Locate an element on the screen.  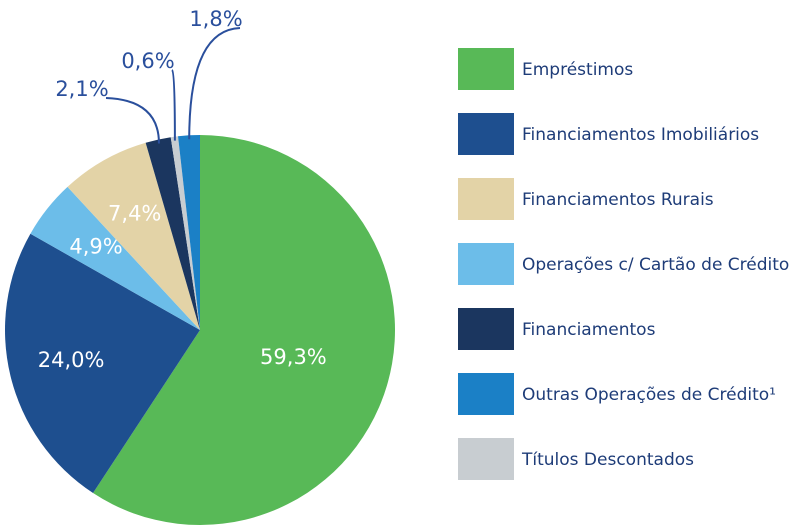
legend-label: Financiamentos Imobiliários is located at coordinates (640, 135).